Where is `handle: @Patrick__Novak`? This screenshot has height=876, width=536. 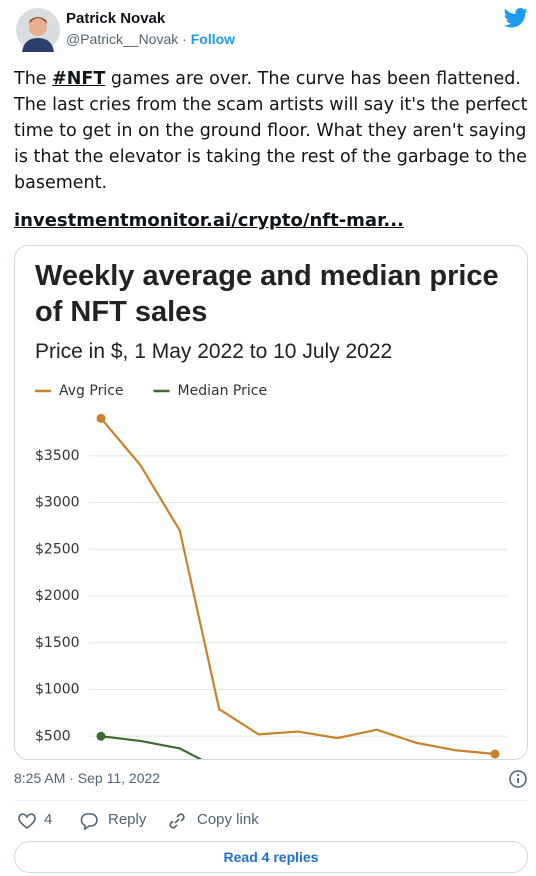 handle: @Patrick__Novak is located at coordinates (122, 39).